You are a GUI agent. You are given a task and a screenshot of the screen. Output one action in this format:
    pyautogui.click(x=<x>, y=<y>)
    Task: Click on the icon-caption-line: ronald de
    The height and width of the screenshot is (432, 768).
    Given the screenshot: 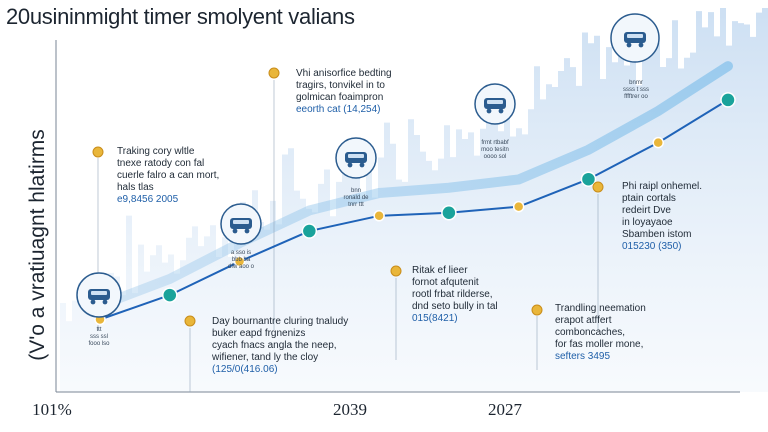 What is the action you would take?
    pyautogui.click(x=356, y=198)
    